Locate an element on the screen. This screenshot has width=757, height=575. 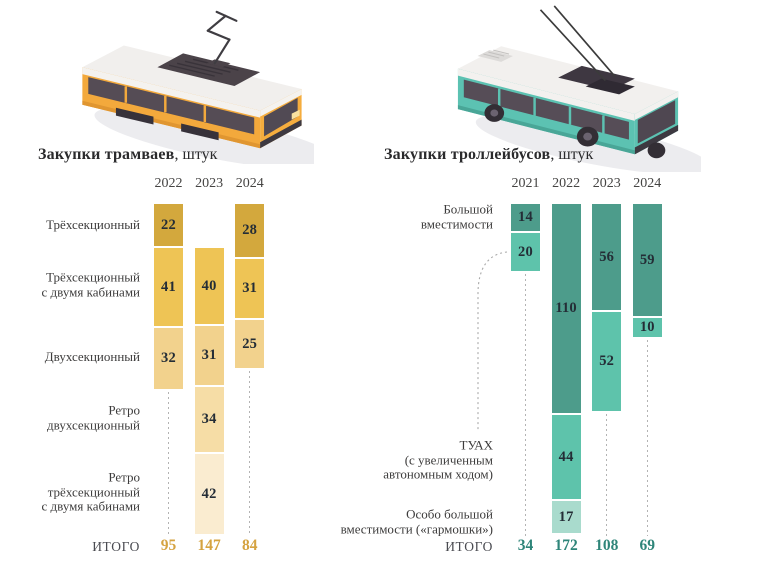
bar-value: 44 is located at coordinates (566, 456).